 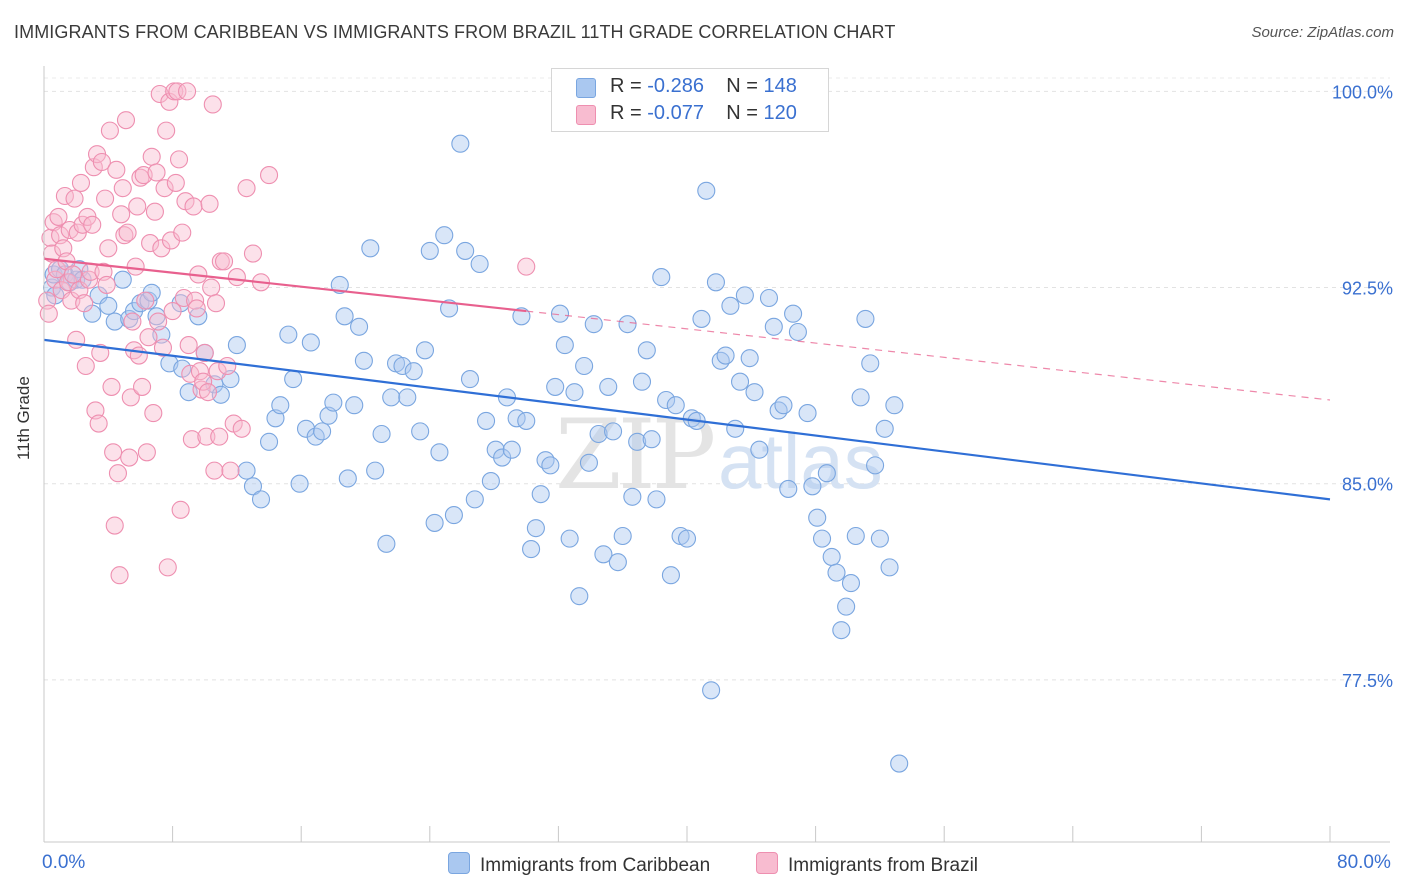 I want to click on y-axis-label: 11th Grade, so click(x=23, y=418).